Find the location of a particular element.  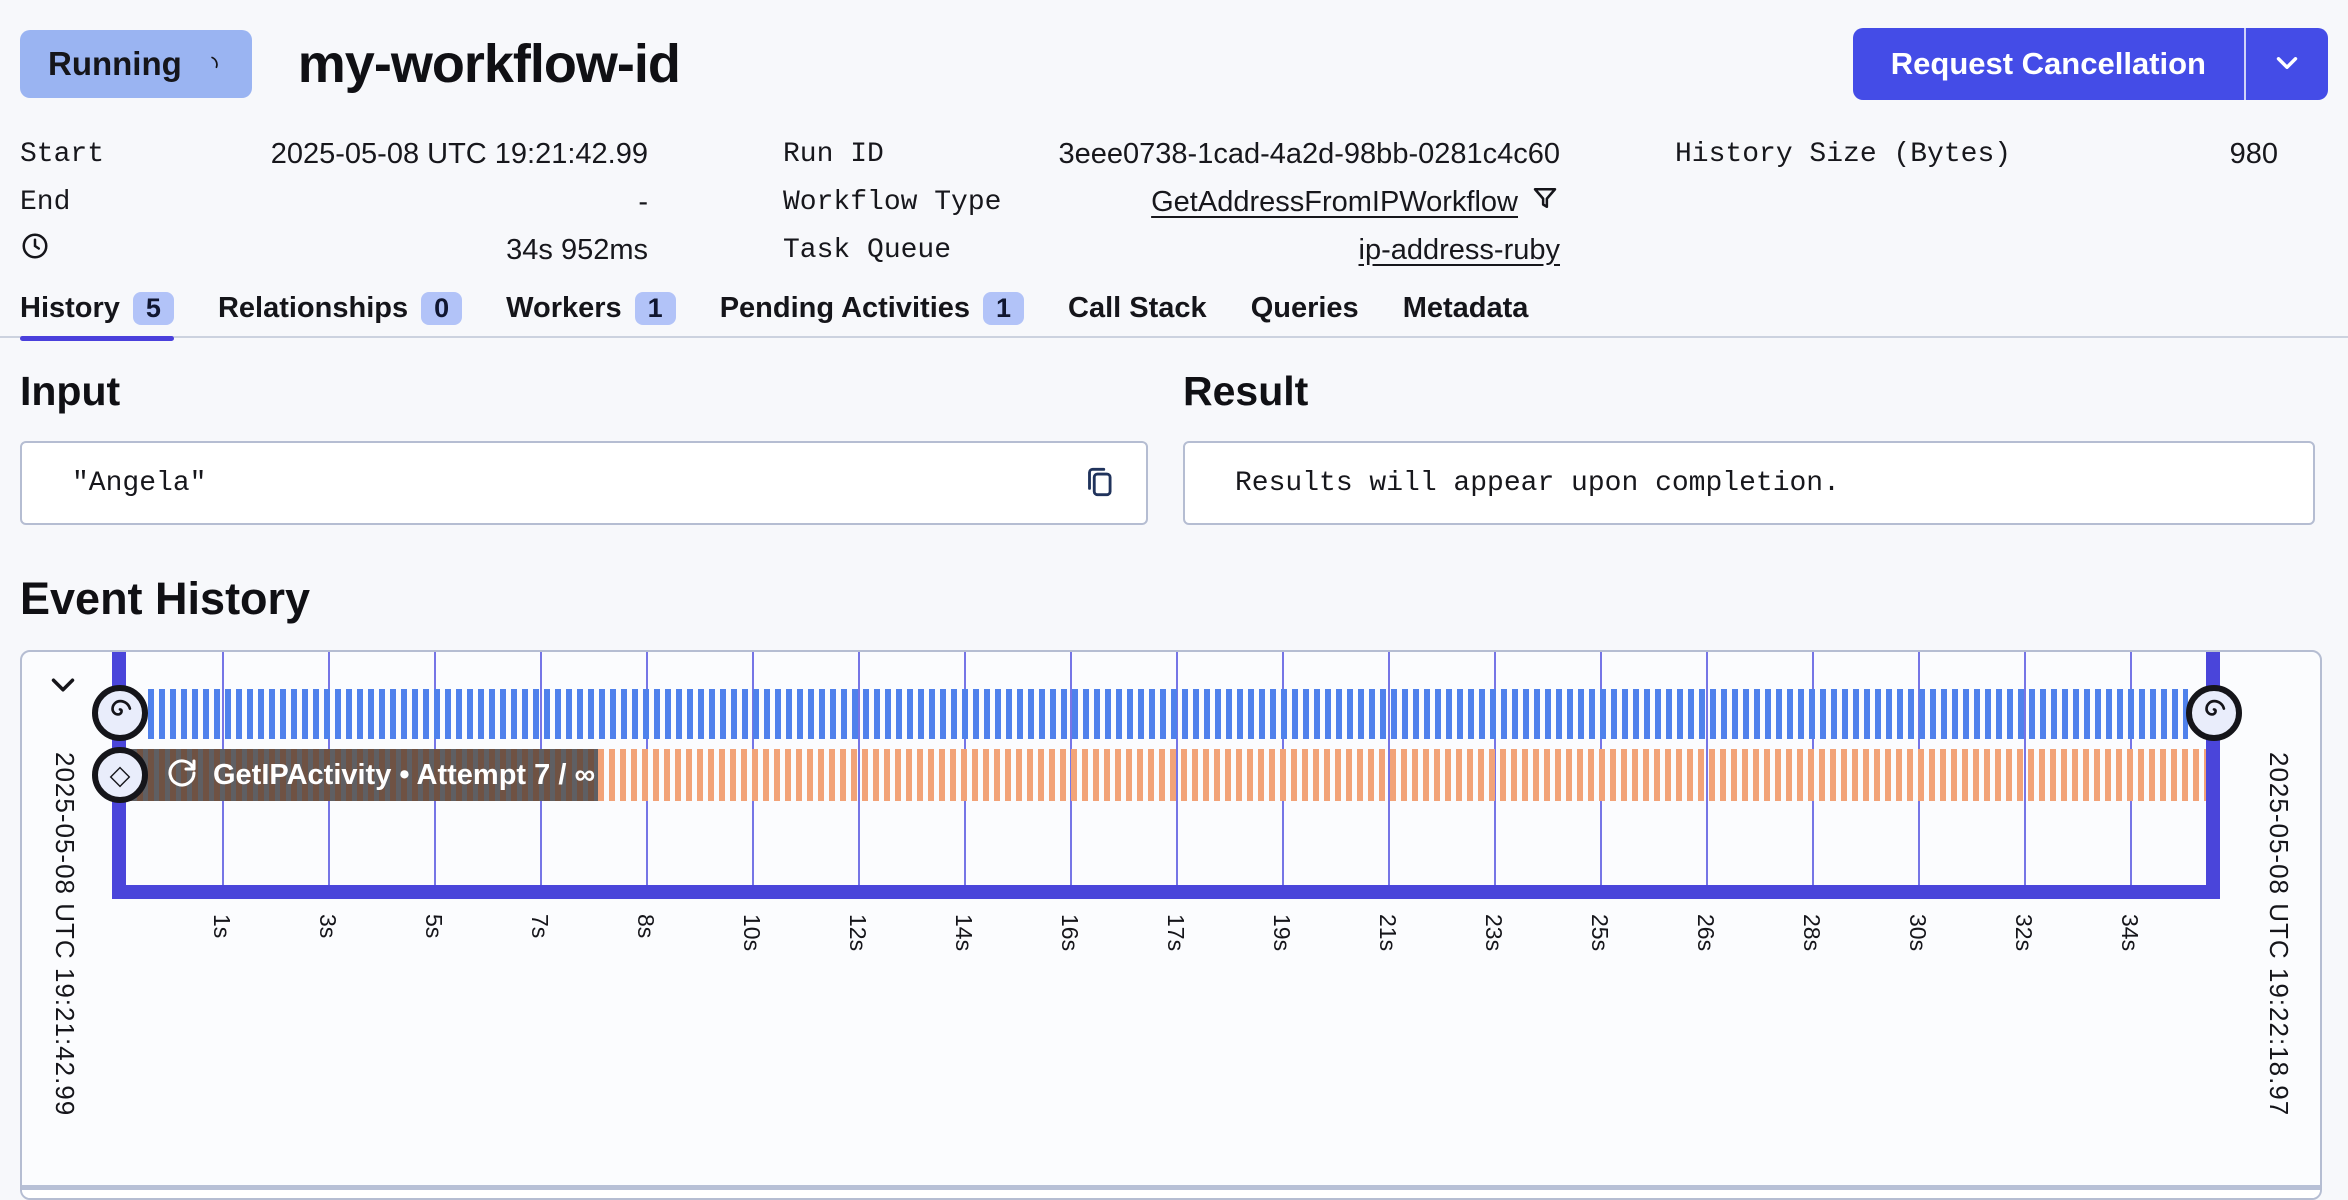

status-badge: Running is located at coordinates (136, 64).